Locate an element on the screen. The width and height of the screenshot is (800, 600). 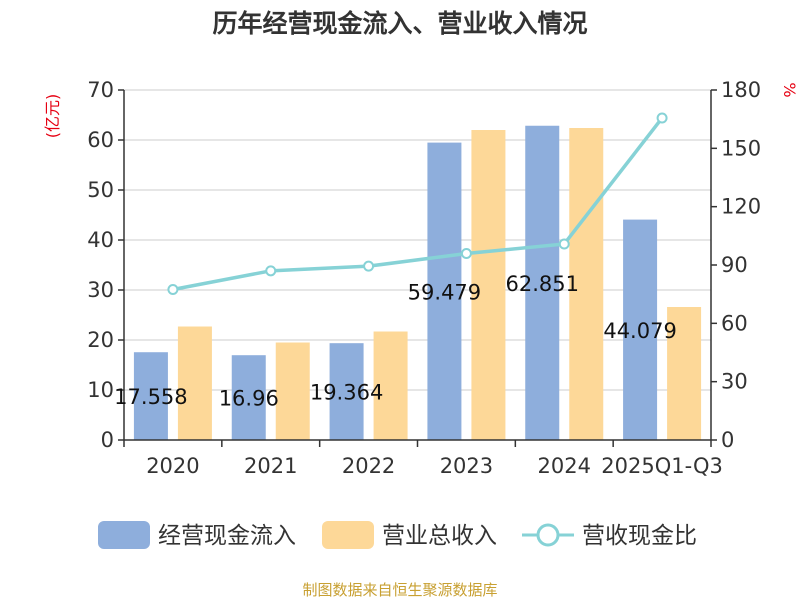
x-axis-tick-label: 2021 is located at coordinates (270, 466).